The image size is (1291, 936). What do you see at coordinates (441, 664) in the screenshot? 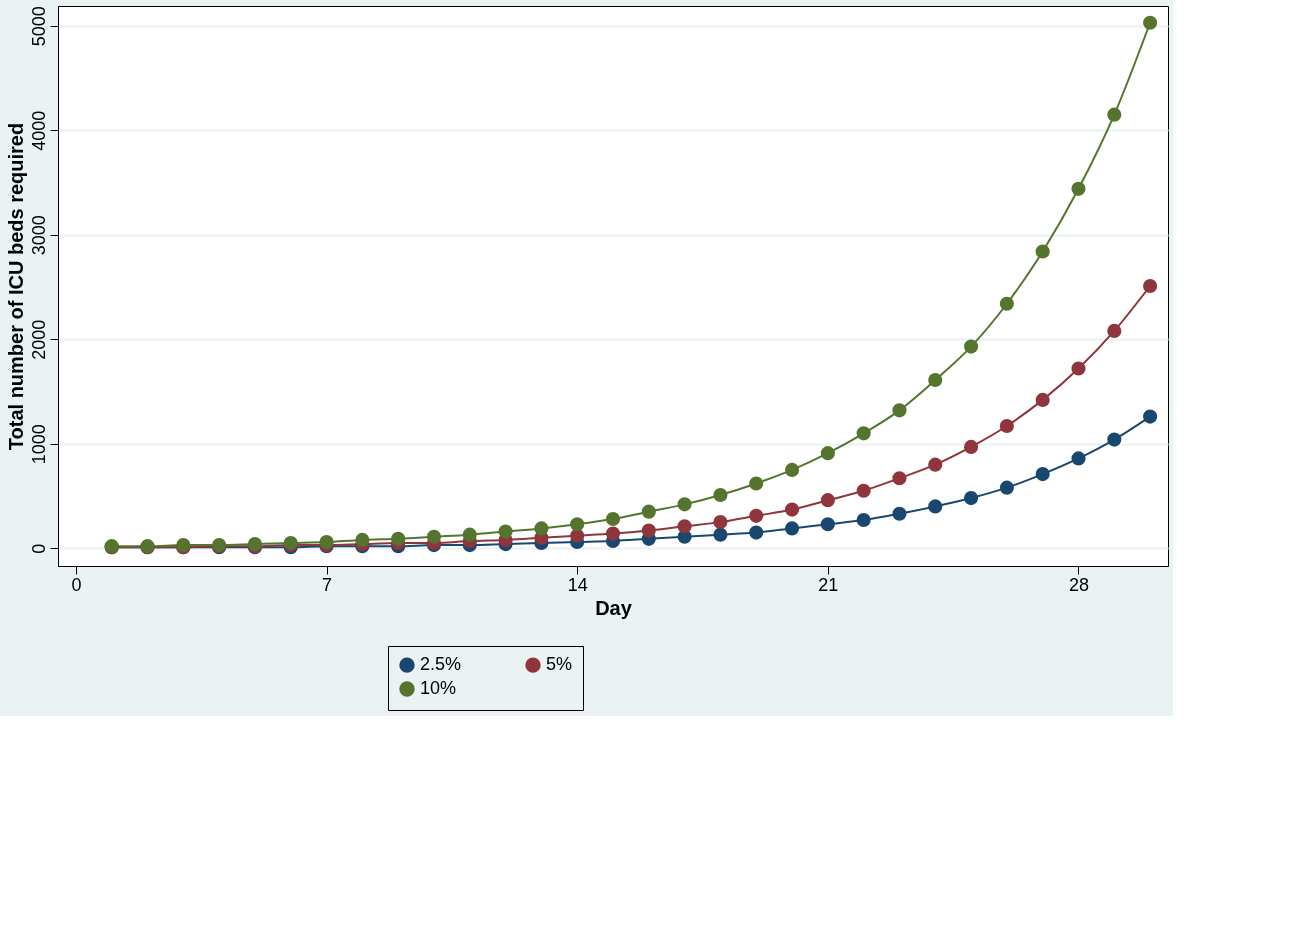
I see `legend-label: 2.5%` at bounding box center [441, 664].